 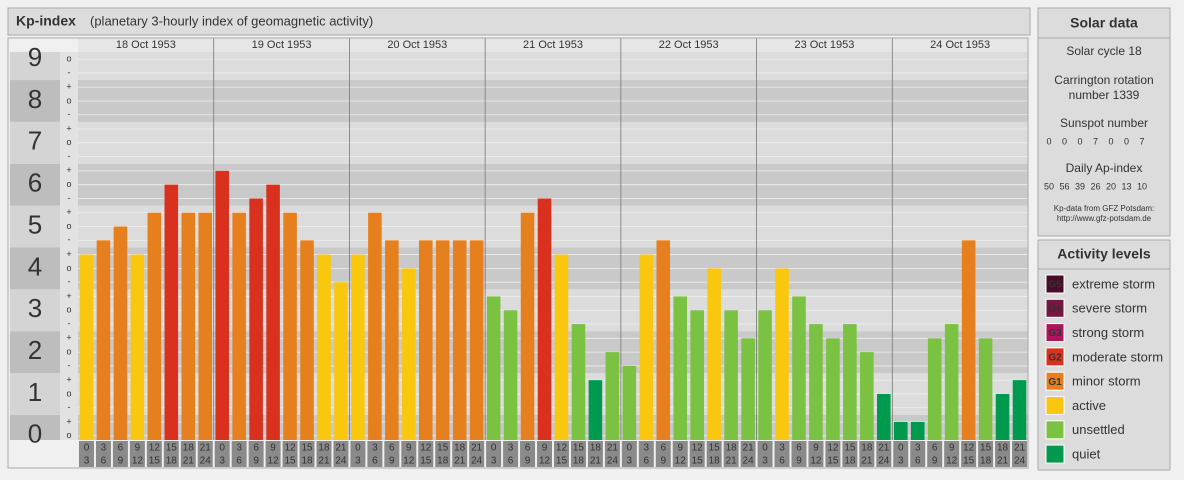 What do you see at coordinates (1113, 283) in the screenshot?
I see `legend-label: extreme storm` at bounding box center [1113, 283].